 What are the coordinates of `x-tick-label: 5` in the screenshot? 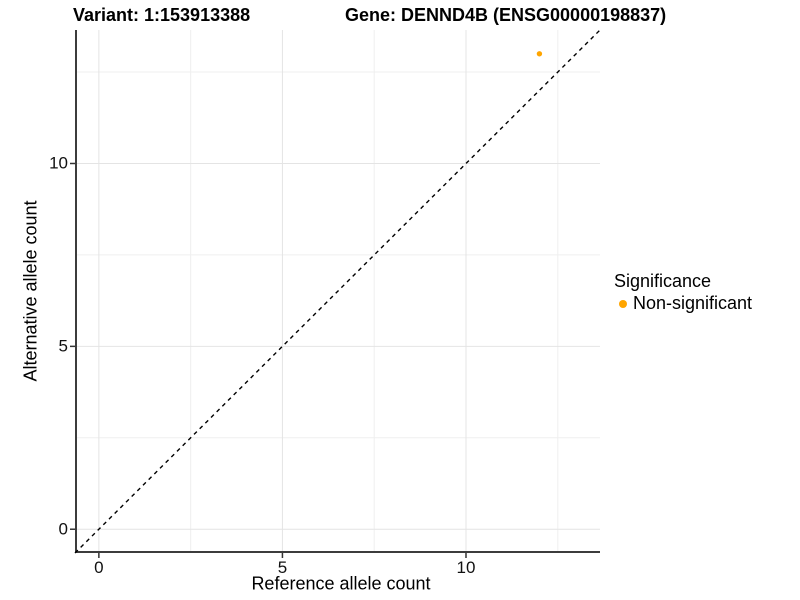 It's located at (282, 567).